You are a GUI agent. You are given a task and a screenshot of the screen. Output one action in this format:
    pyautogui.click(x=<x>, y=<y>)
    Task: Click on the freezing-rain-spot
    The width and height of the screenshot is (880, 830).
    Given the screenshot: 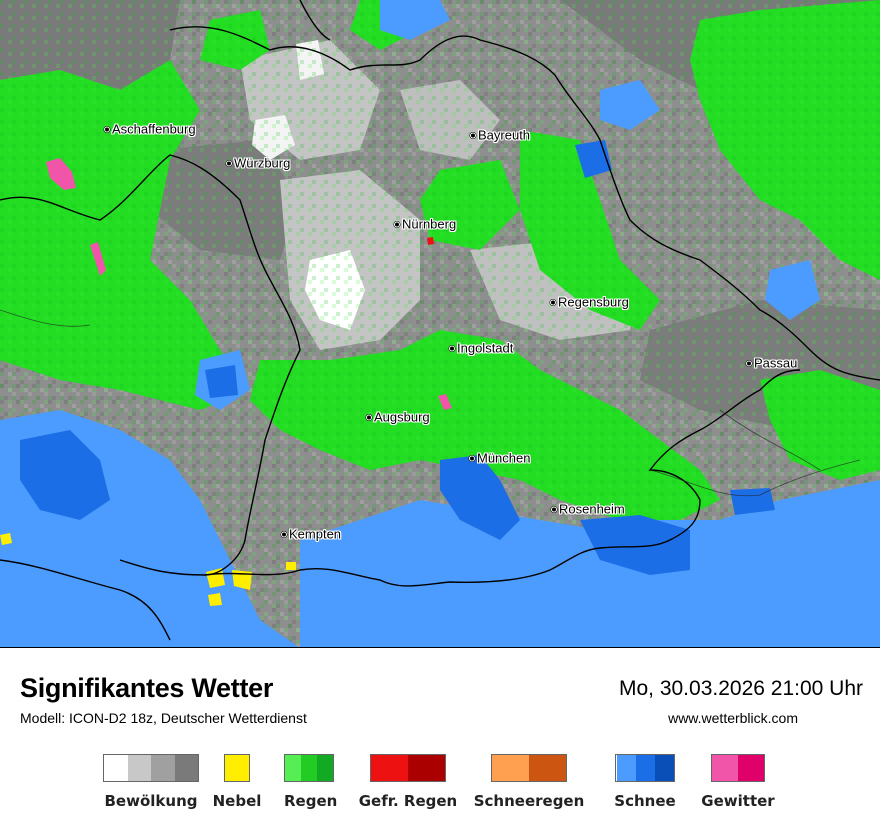 What is the action you would take?
    pyautogui.click(x=430, y=241)
    